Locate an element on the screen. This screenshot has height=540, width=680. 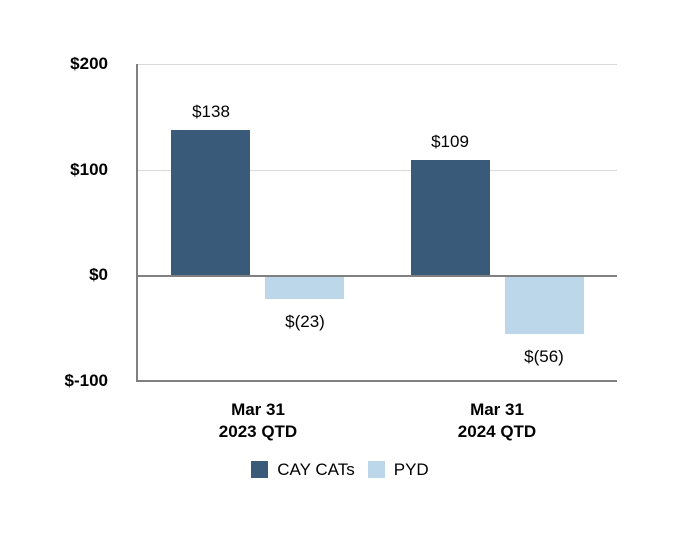
x-category-label: Mar 31 2024 QTD is located at coordinates (497, 421).